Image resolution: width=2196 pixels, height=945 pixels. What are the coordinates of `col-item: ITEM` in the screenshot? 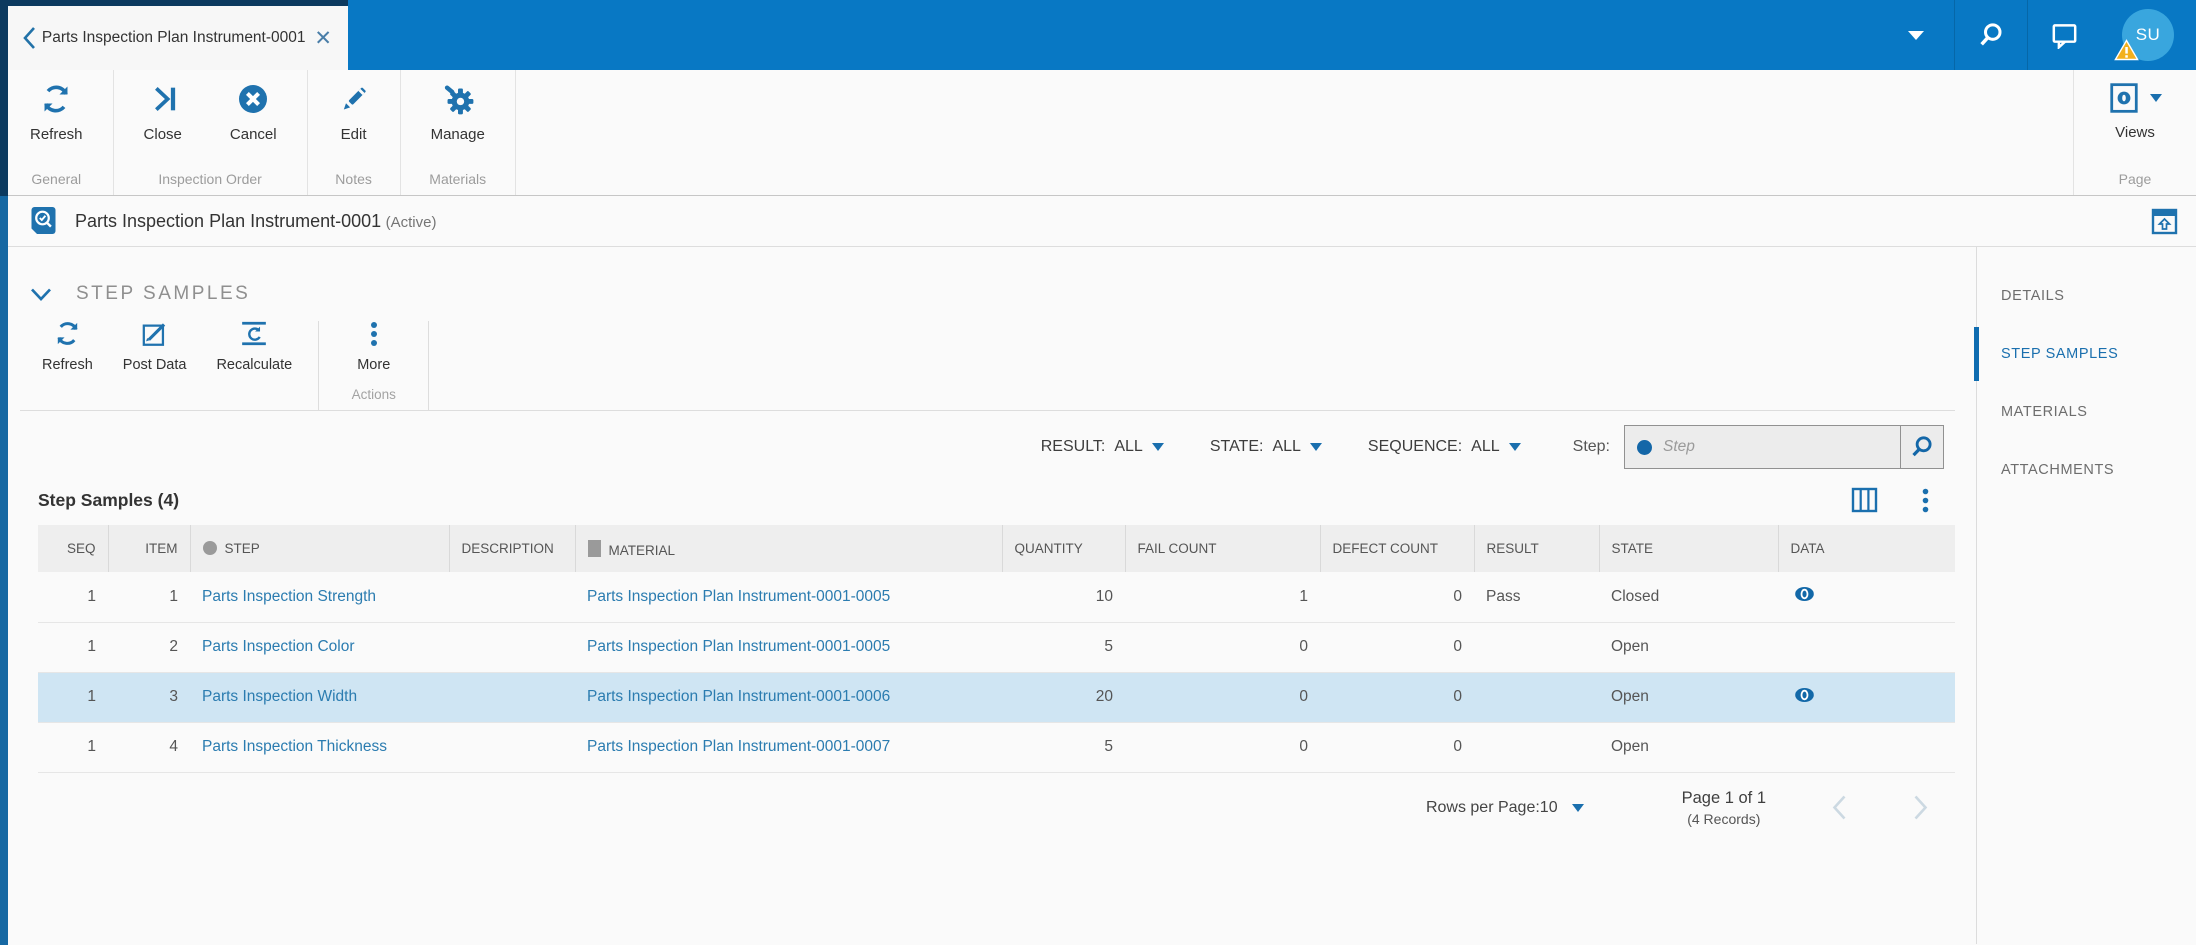 It's located at (149, 548).